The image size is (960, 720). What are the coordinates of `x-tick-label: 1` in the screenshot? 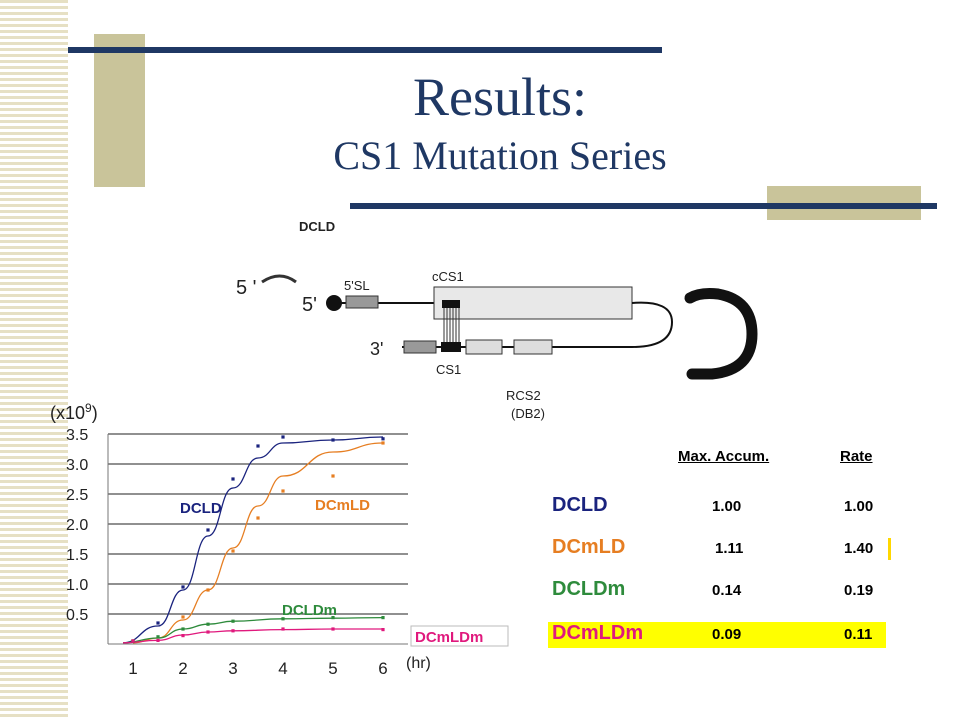 It's located at (132, 668).